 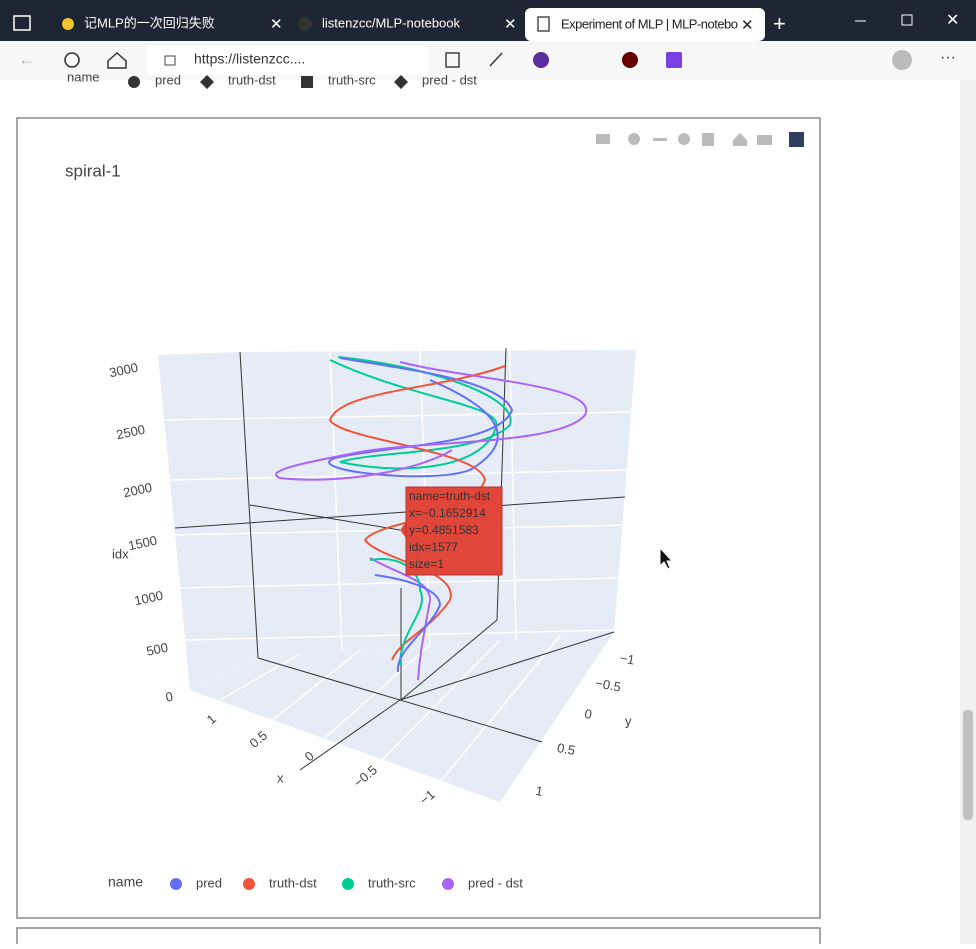 What do you see at coordinates (141, 532) in the screenshot?
I see `z-ticks: 0 500 1000 1500 2000 2500 3000` at bounding box center [141, 532].